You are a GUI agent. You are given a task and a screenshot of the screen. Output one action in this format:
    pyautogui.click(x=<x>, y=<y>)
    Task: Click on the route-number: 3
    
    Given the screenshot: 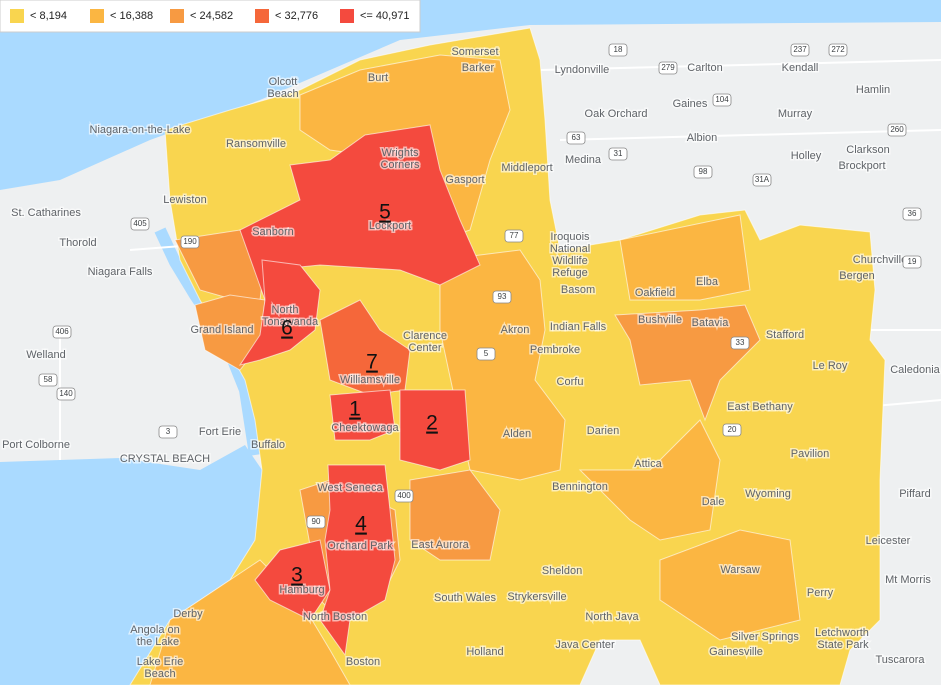 What is the action you would take?
    pyautogui.click(x=168, y=431)
    